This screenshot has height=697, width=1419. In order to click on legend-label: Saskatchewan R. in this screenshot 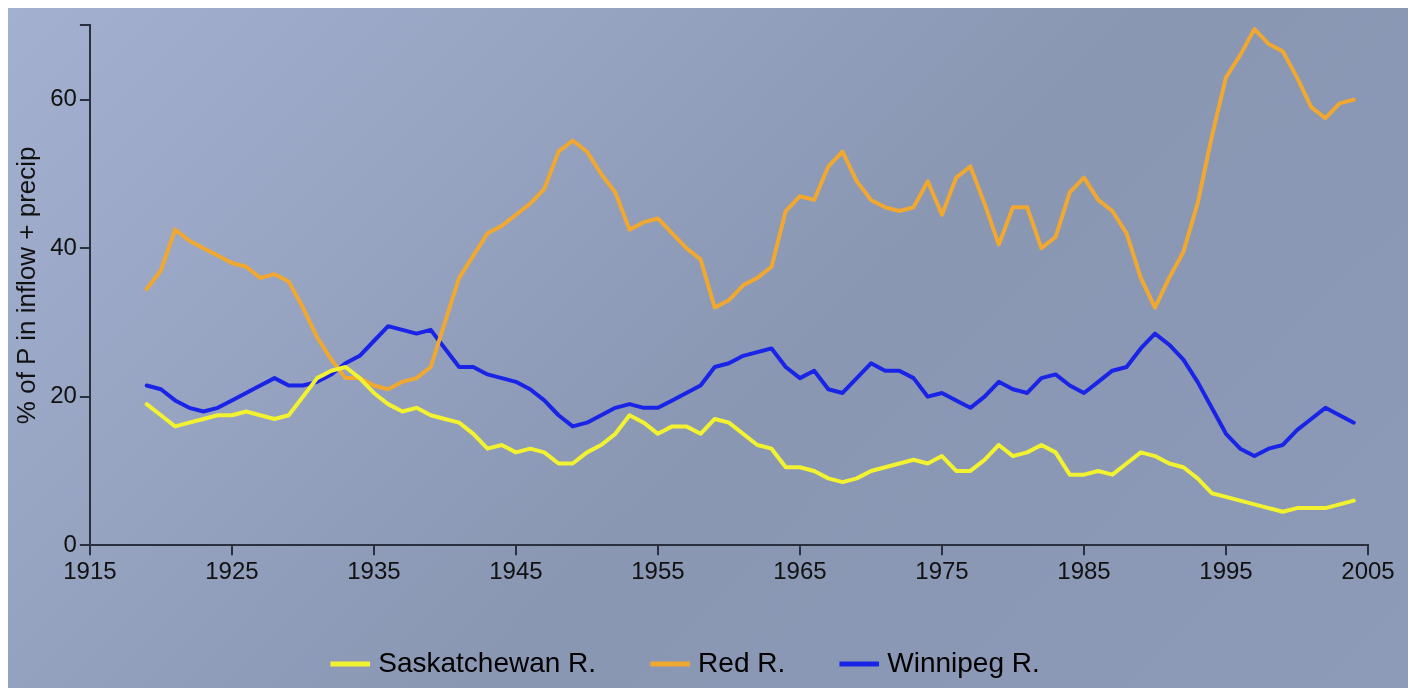, I will do `click(487, 662)`.